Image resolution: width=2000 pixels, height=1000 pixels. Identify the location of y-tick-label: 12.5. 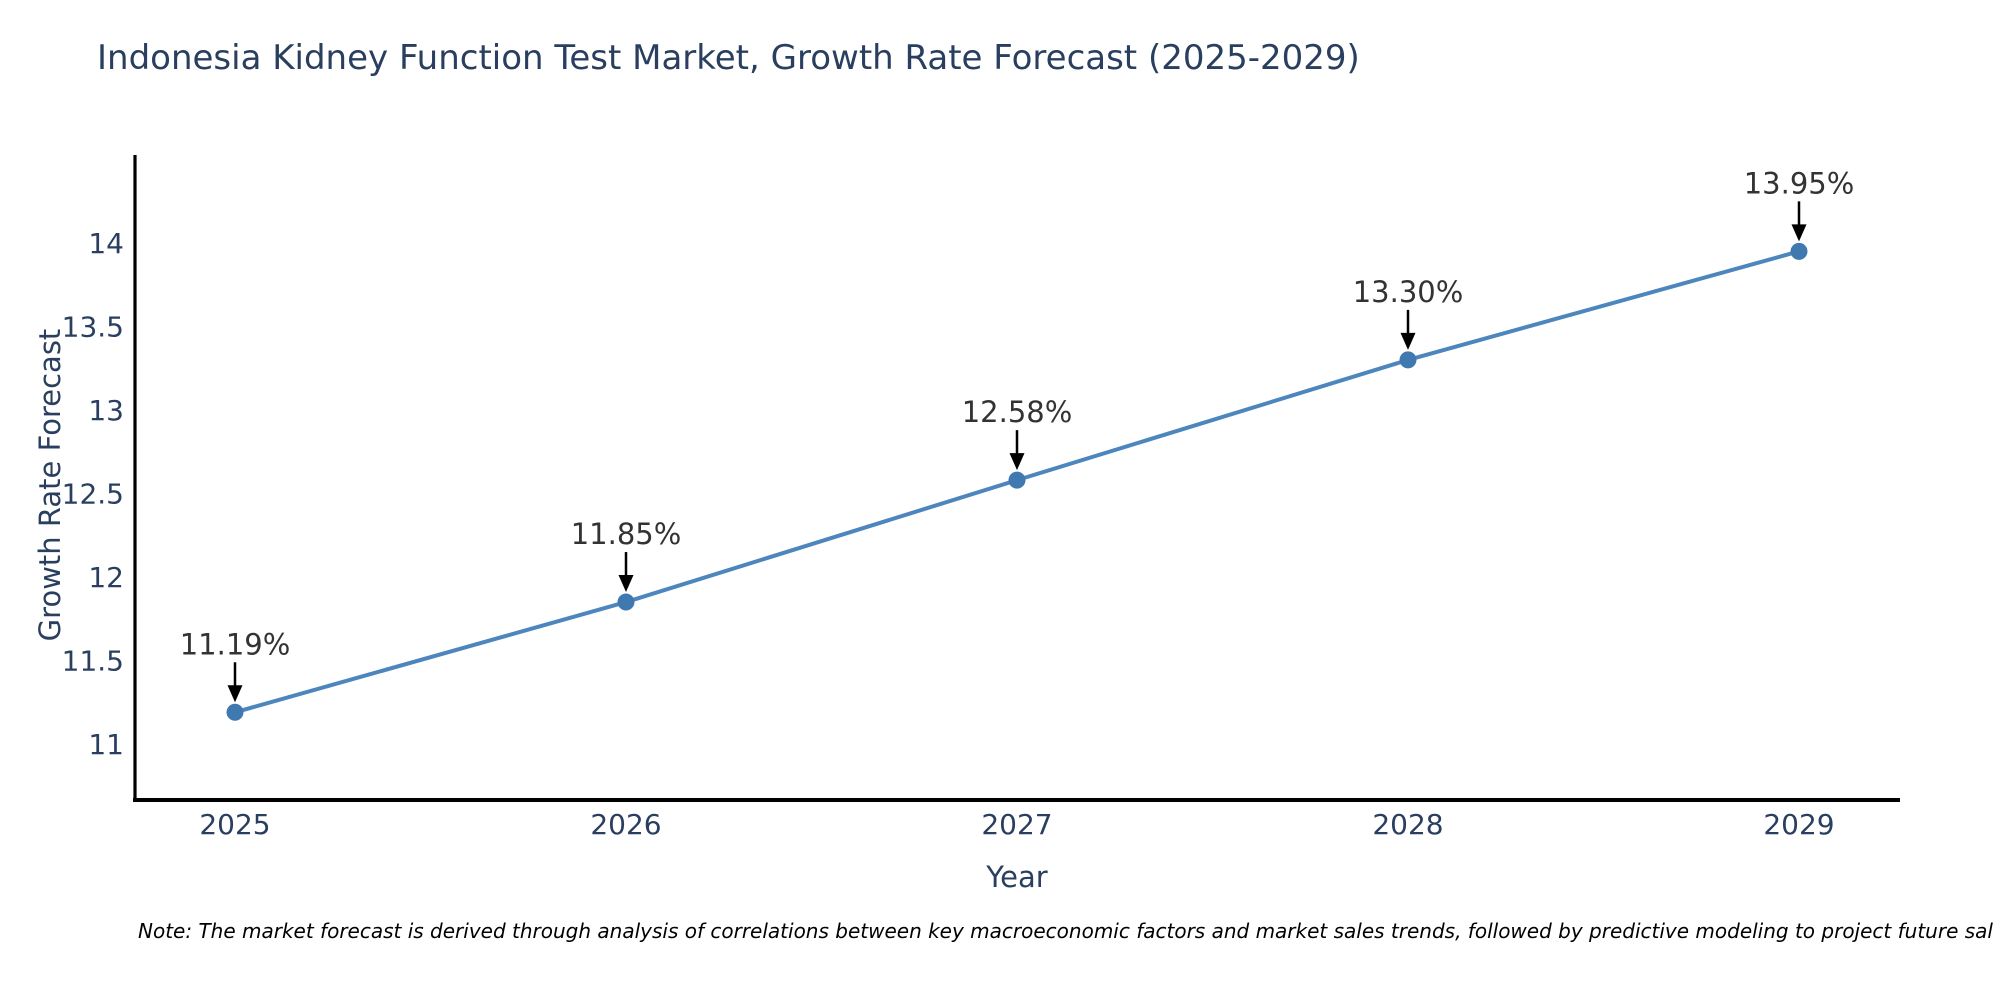
(93, 494).